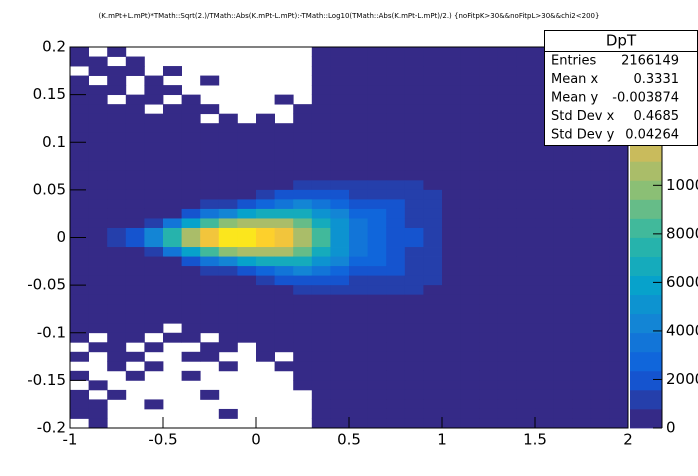  I want to click on color-bar-band, so click(646, 399).